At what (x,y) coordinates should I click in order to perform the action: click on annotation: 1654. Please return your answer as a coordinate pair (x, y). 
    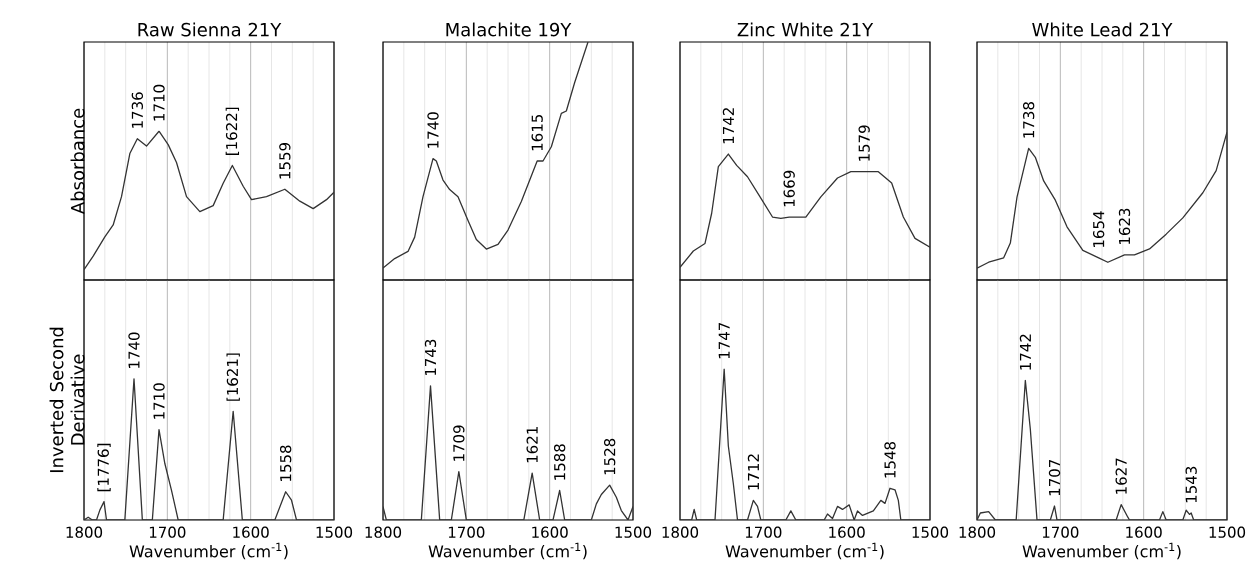
    Looking at the image, I should click on (1098, 229).